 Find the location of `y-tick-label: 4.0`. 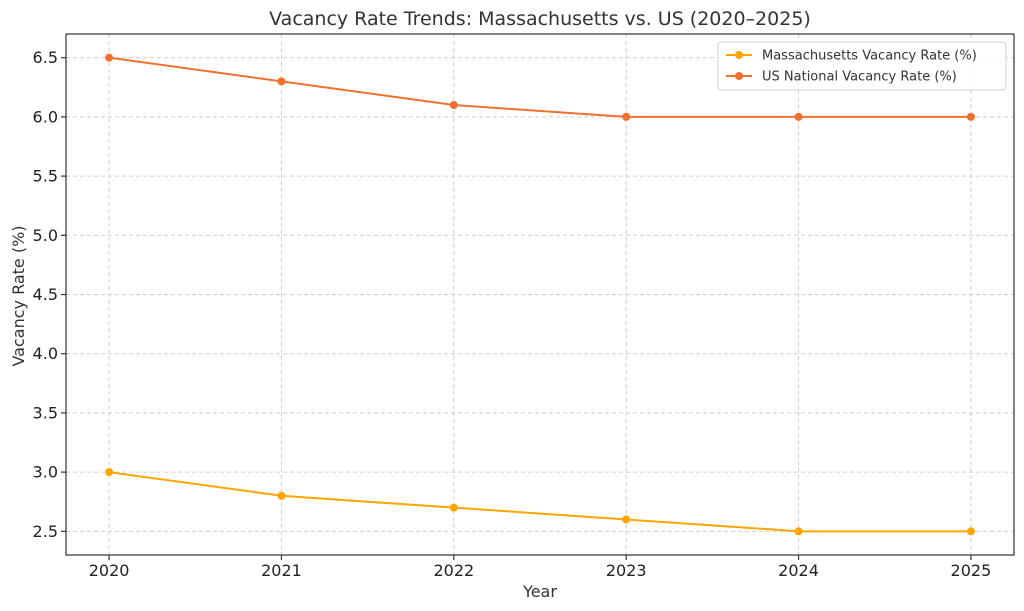

y-tick-label: 4.0 is located at coordinates (45, 353).